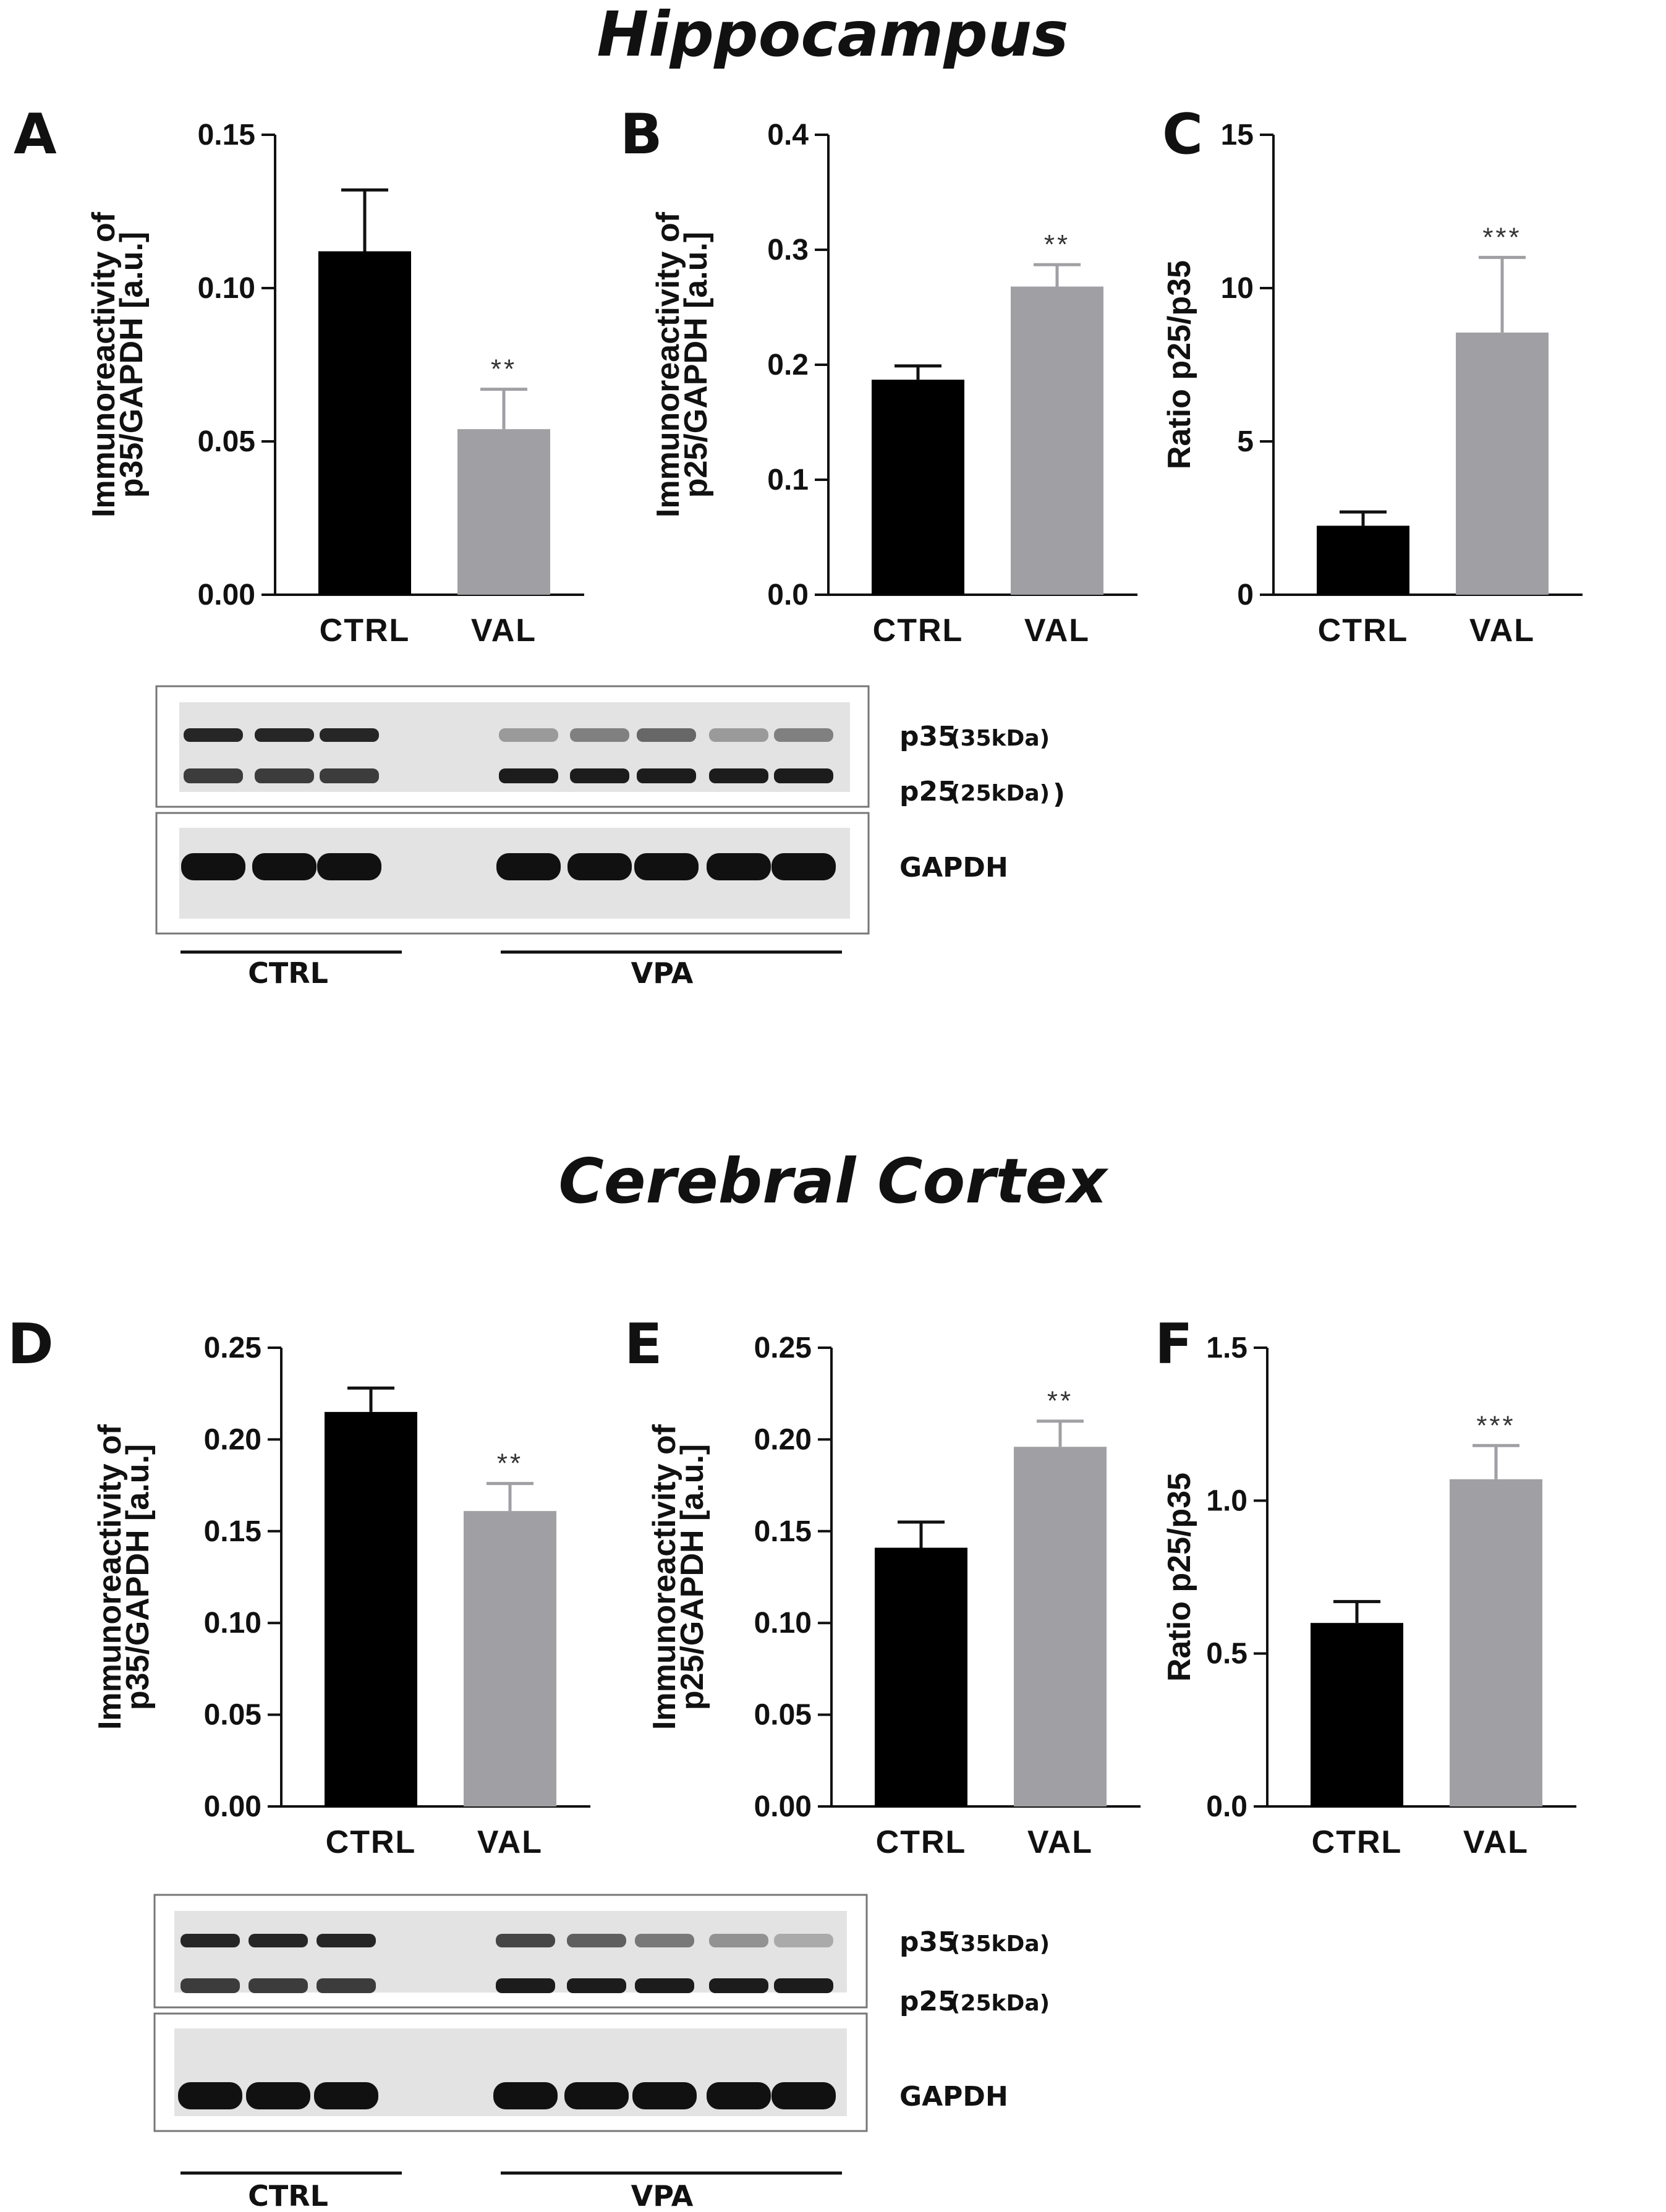  What do you see at coordinates (641, 134) in the screenshot?
I see `panel-letter-b: B` at bounding box center [641, 134].